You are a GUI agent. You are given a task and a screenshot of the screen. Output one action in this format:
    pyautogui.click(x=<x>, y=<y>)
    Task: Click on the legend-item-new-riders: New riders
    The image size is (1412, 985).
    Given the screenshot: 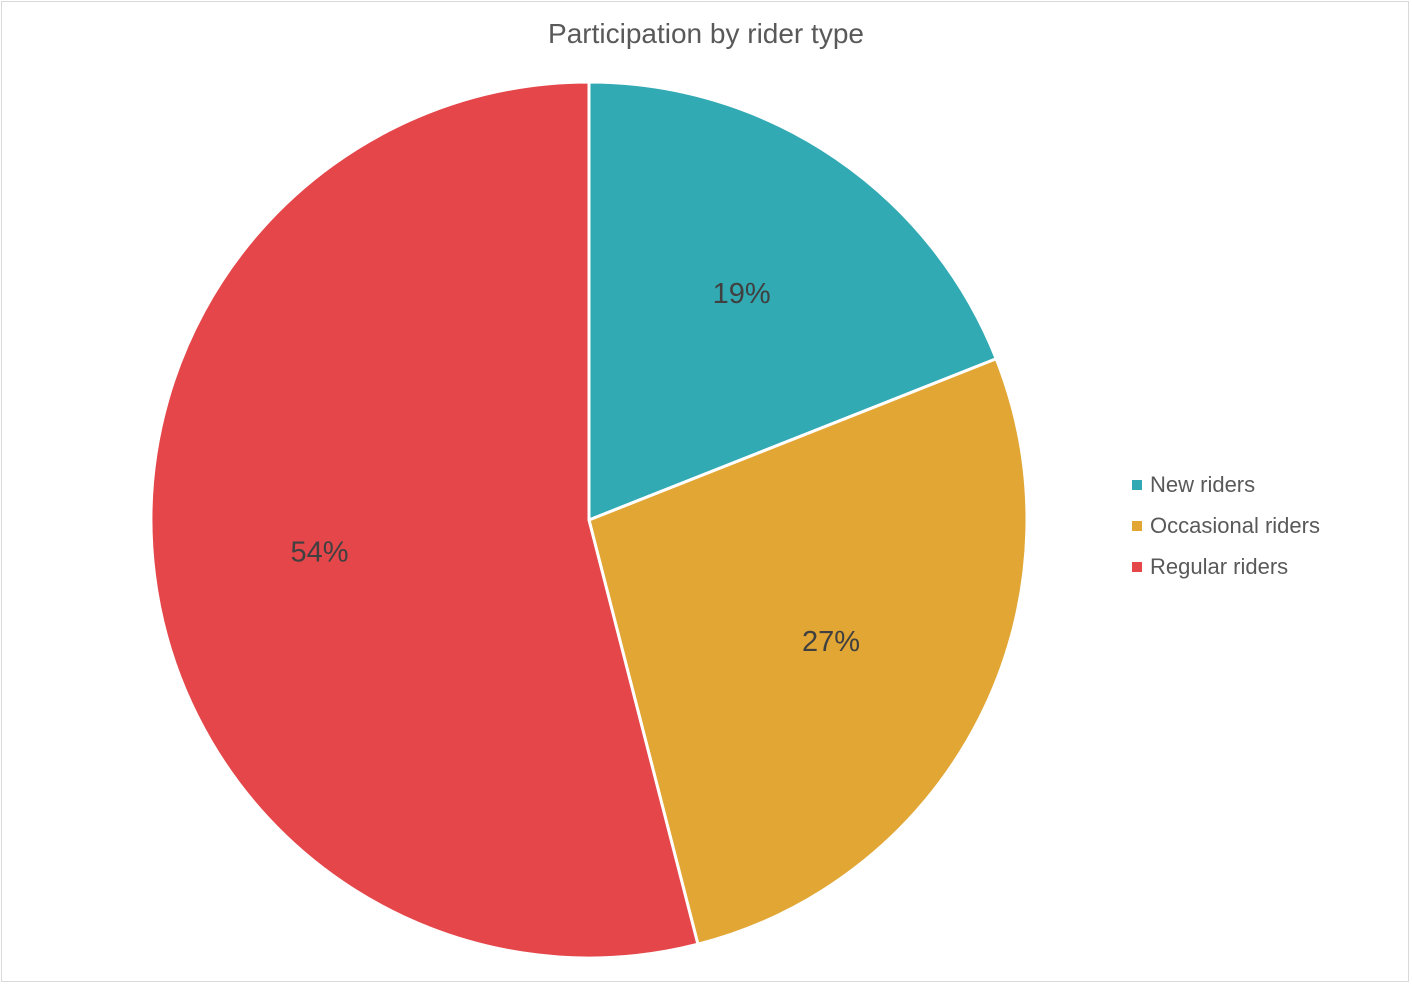 What is the action you would take?
    pyautogui.click(x=1226, y=484)
    